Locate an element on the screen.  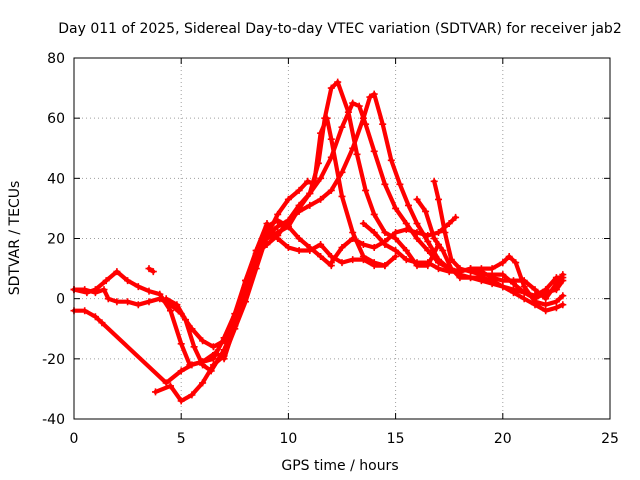
x-tick-label: 5 is located at coordinates (181, 439).